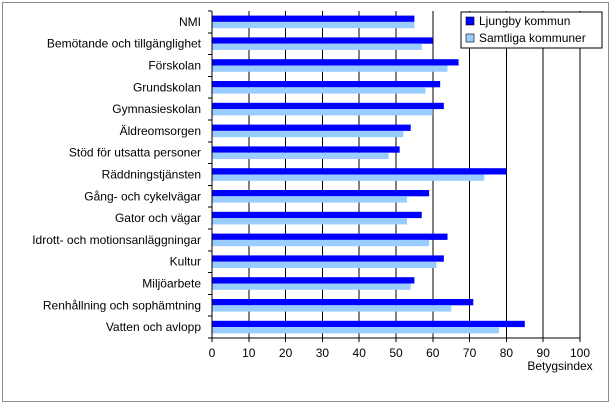 This screenshot has height=407, width=613. I want to click on category-label: NMI, so click(190, 22).